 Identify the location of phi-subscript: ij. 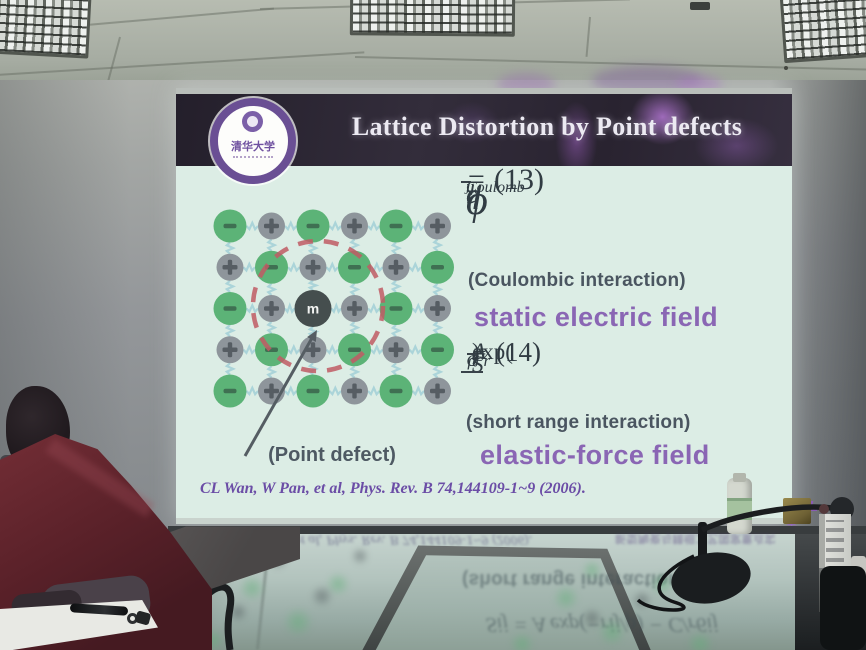
(470, 187).